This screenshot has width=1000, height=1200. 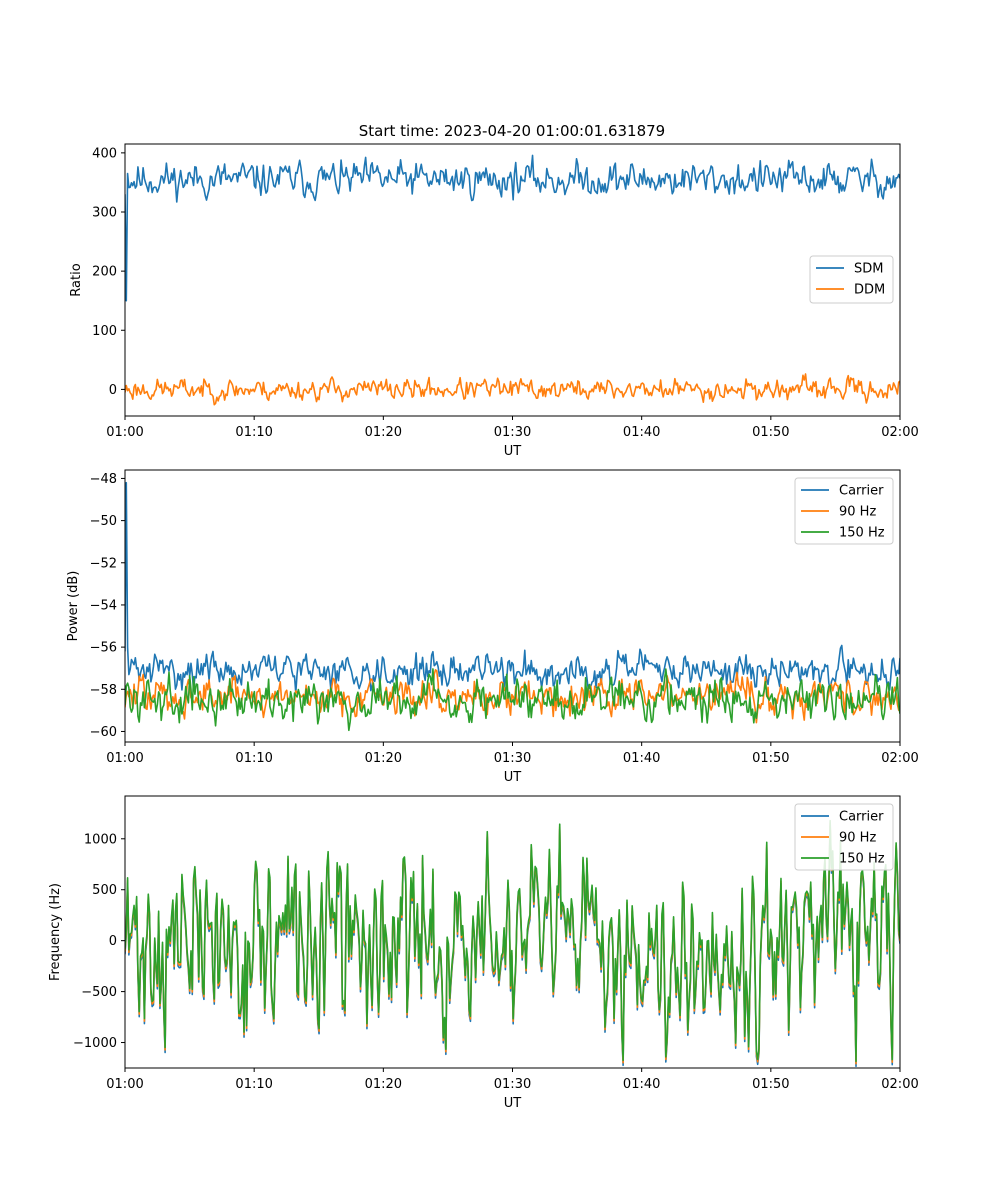 What do you see at coordinates (868, 269) in the screenshot?
I see `legend-entry: SDM` at bounding box center [868, 269].